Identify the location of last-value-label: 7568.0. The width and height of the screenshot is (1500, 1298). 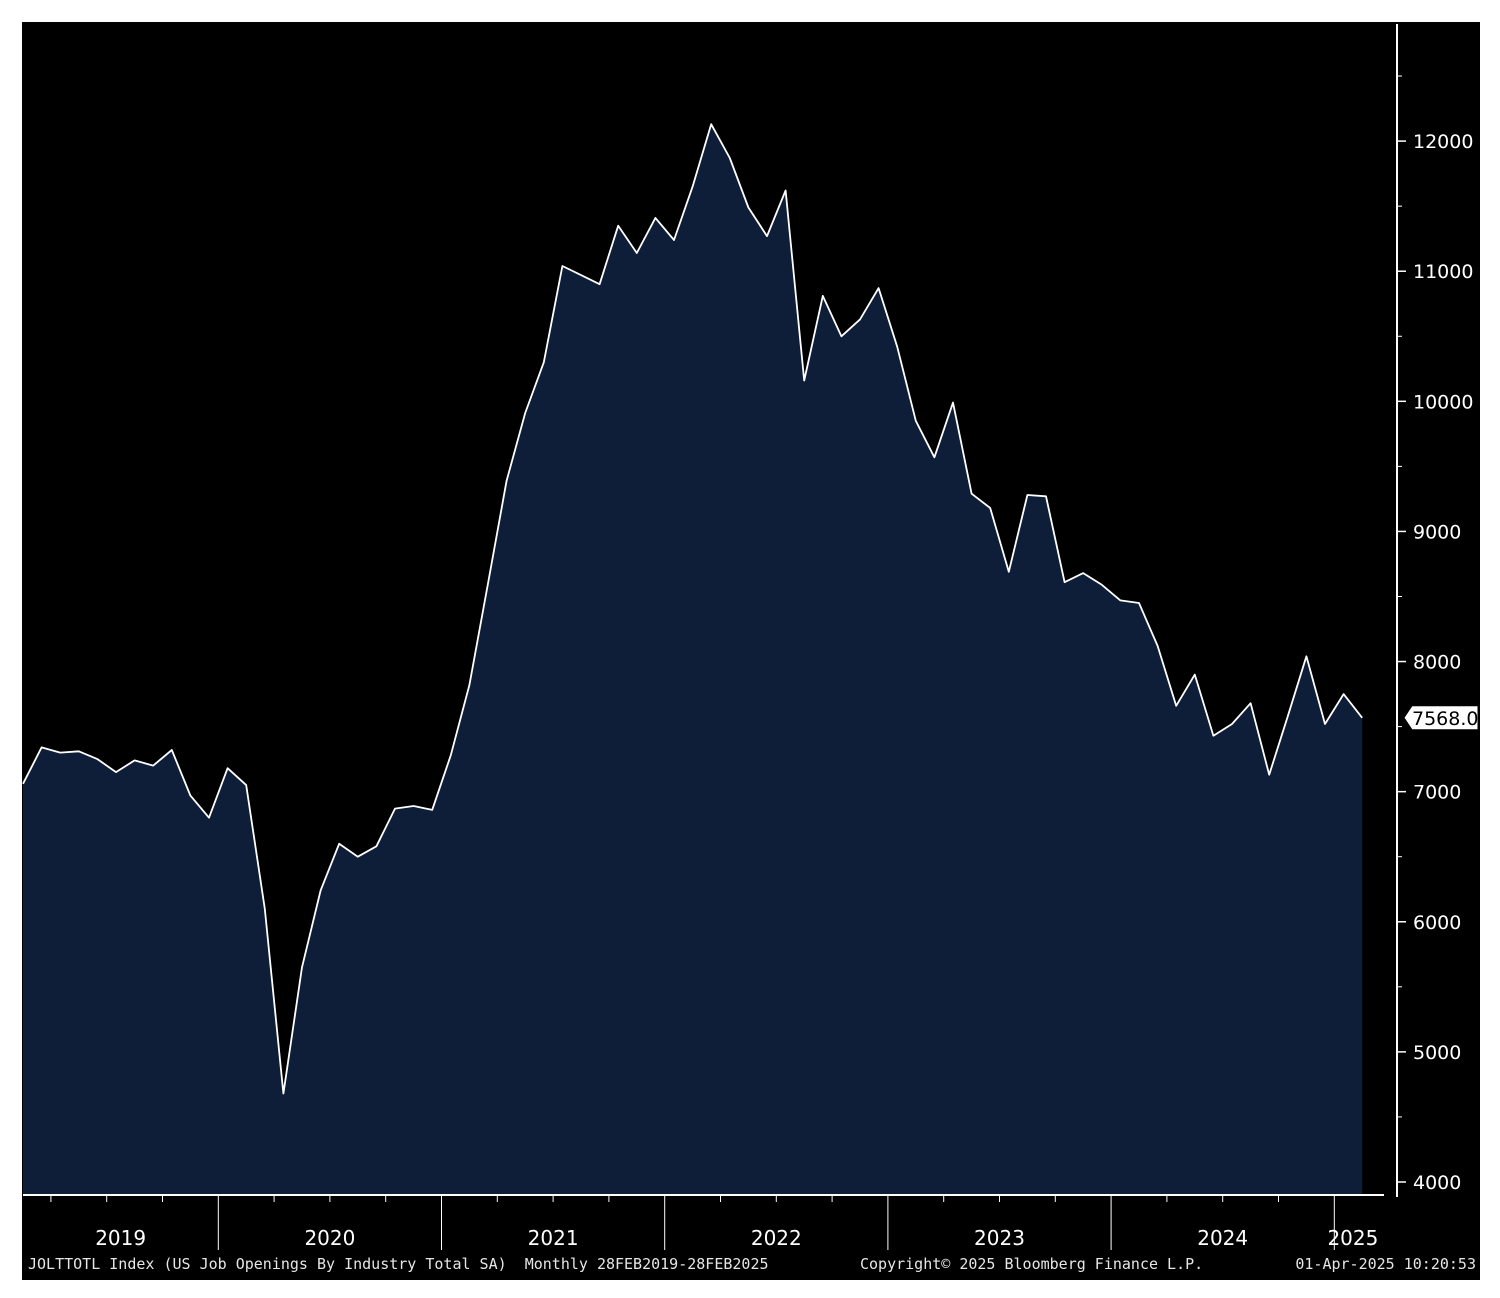
(1445, 719).